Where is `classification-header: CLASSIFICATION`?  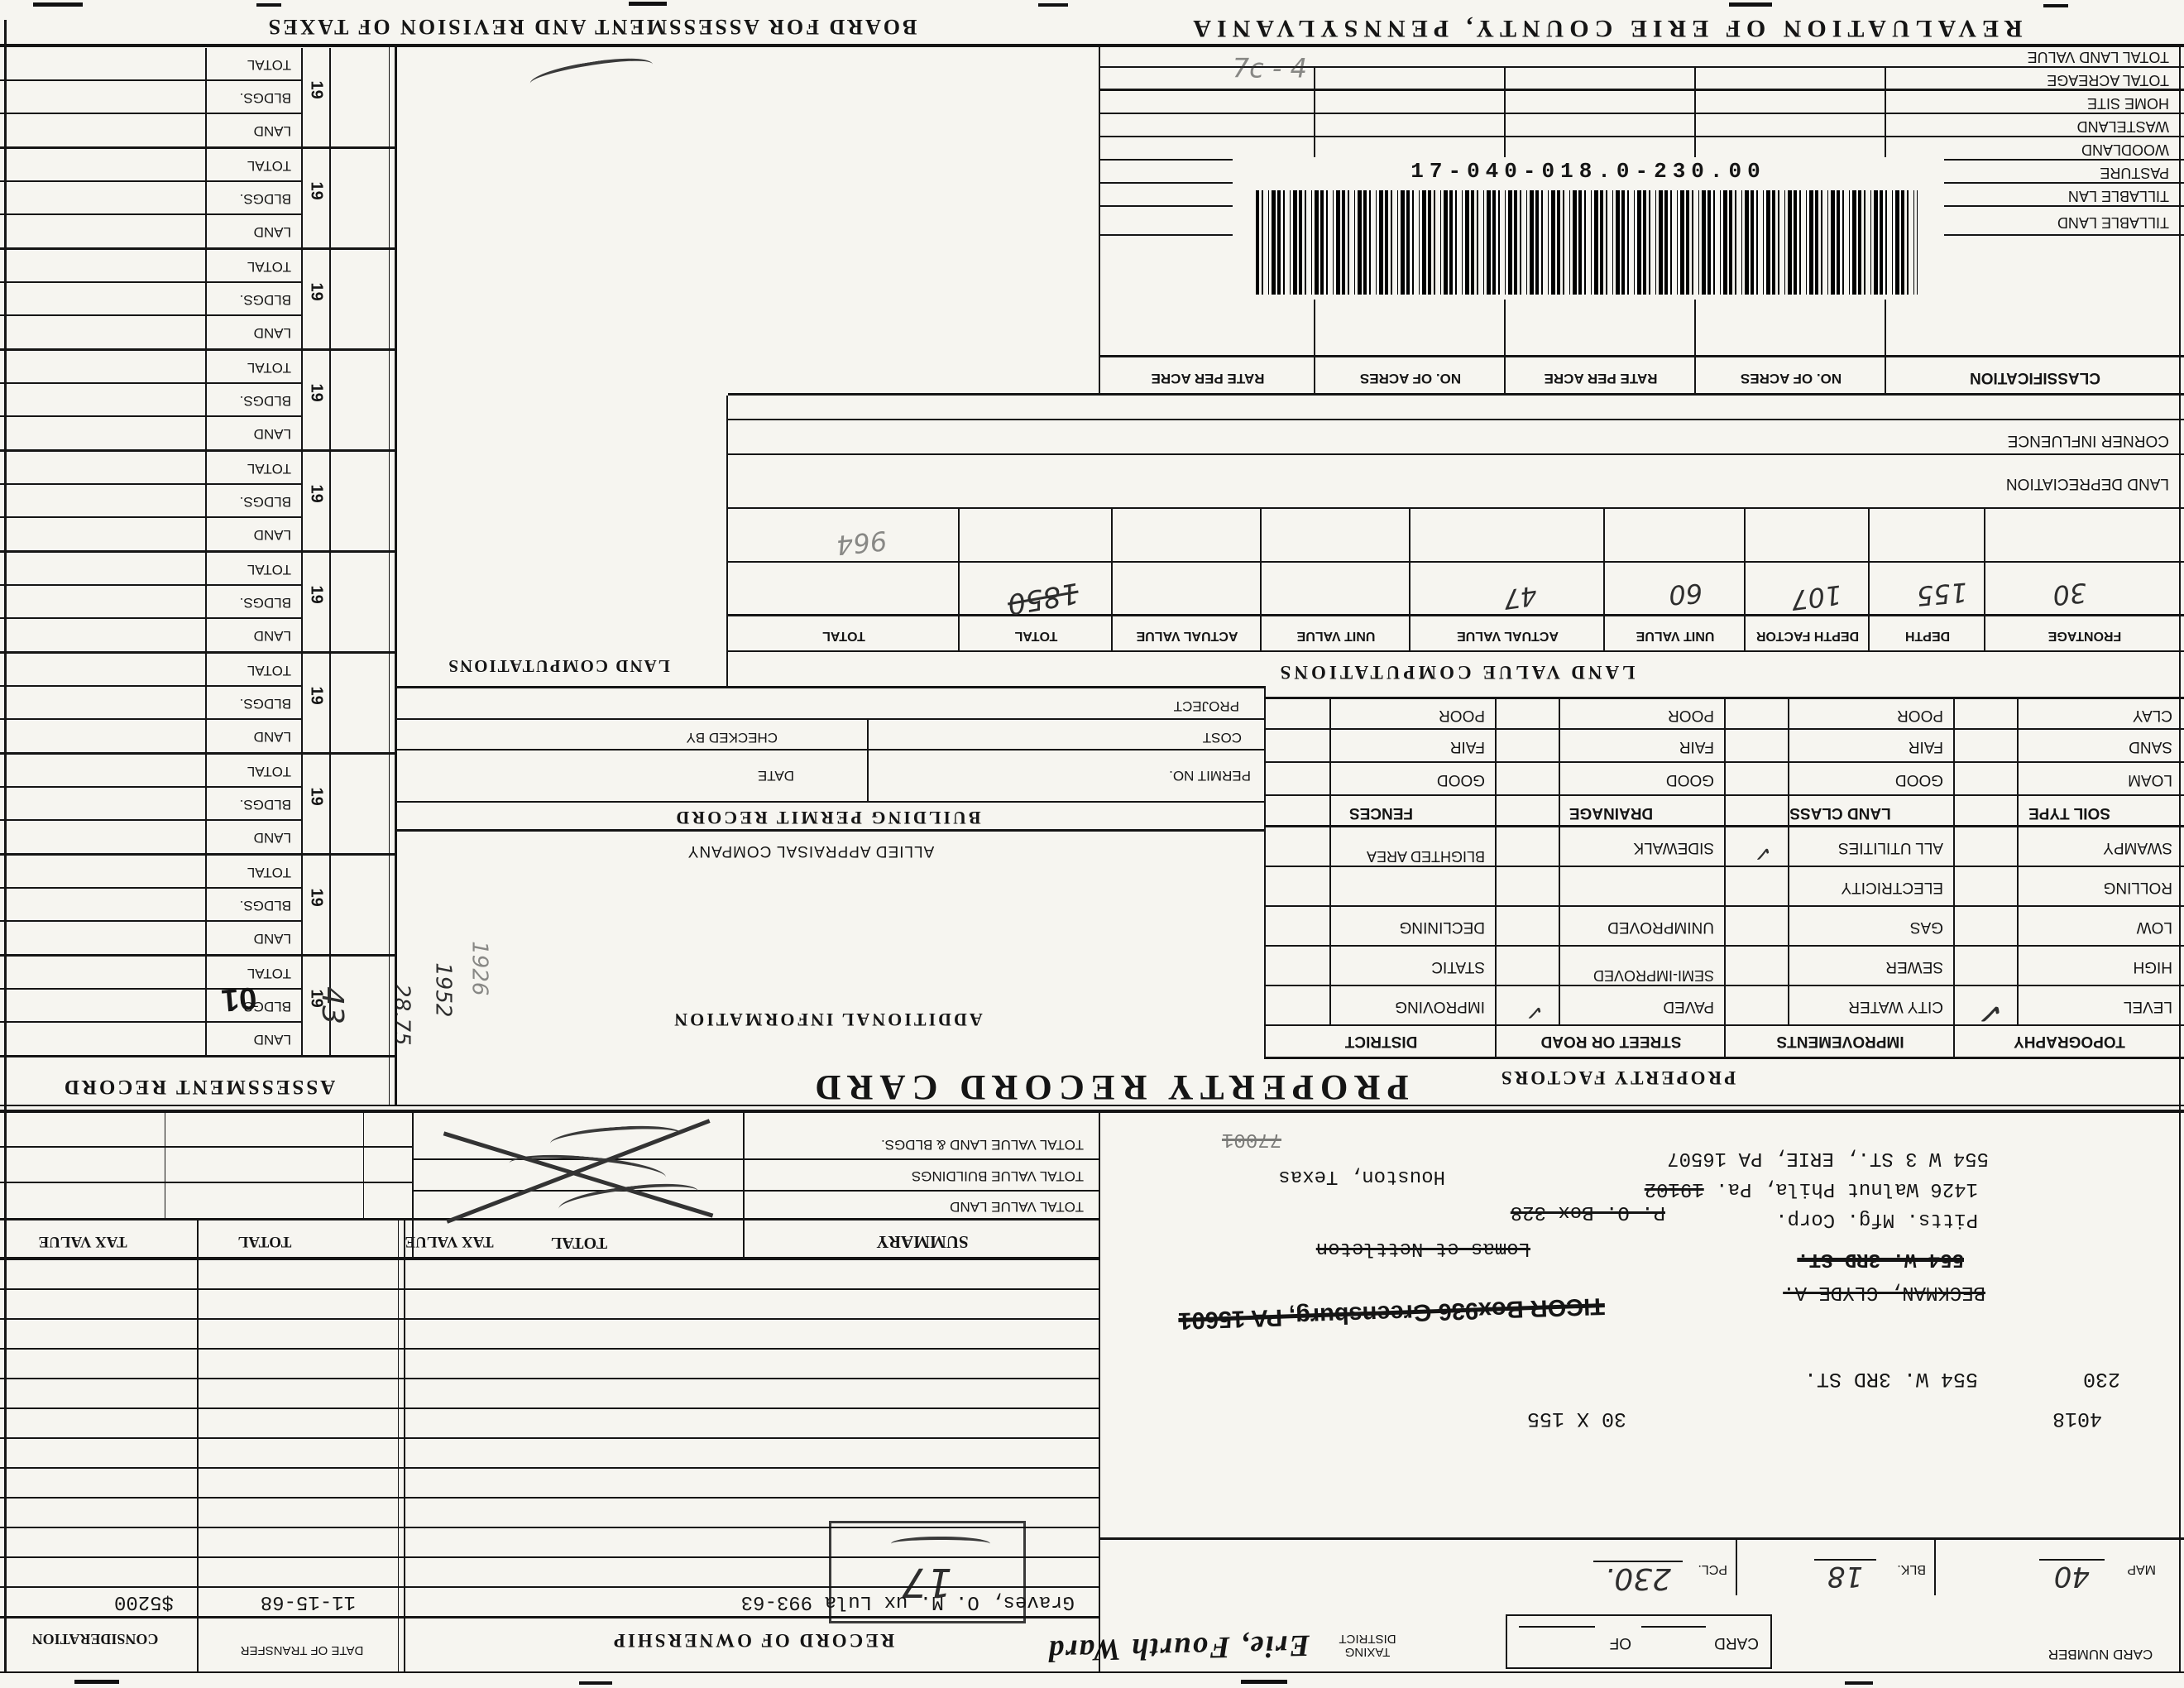
classification-header: CLASSIFICATION is located at coordinates (2035, 377).